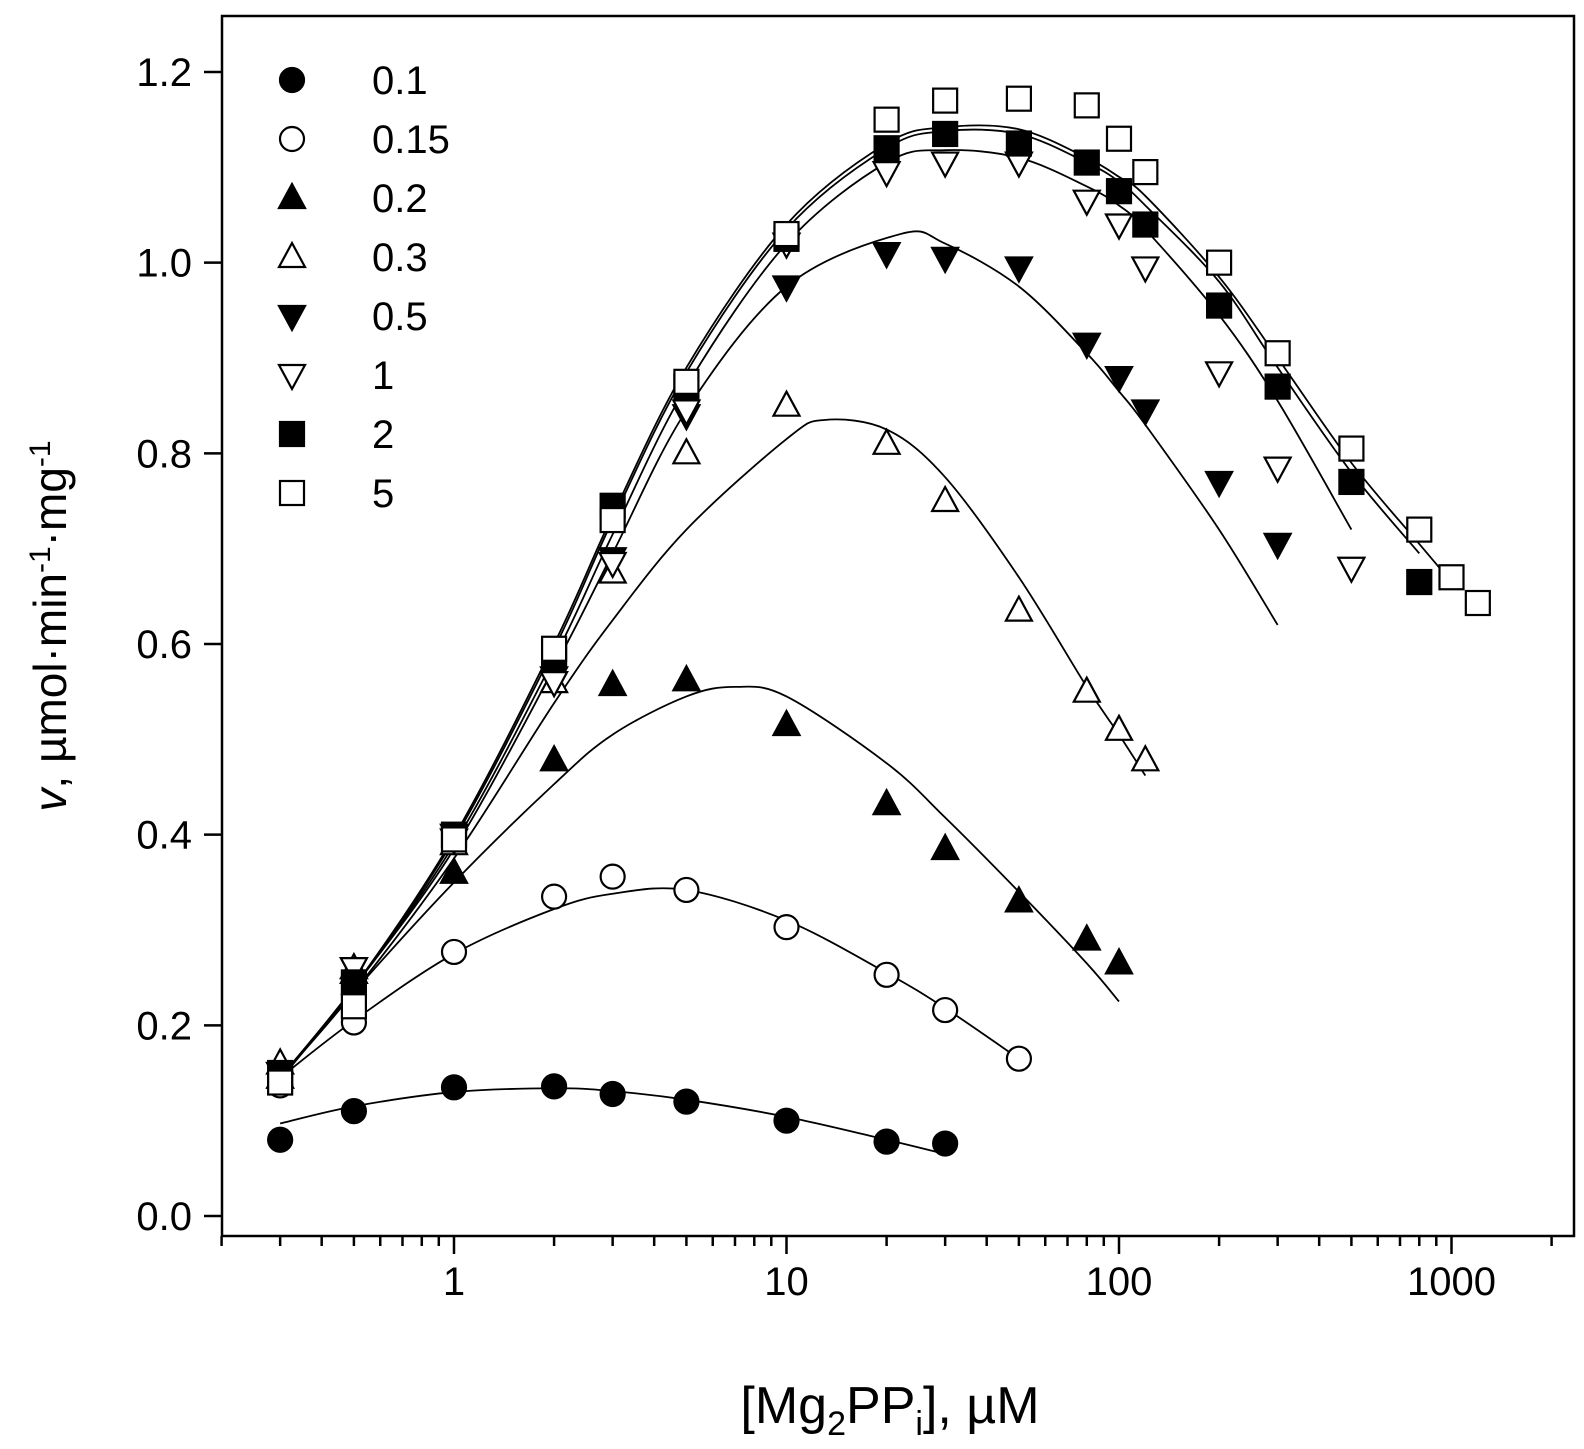 The width and height of the screenshot is (1584, 1449). Describe the element at coordinates (164, 264) in the screenshot. I see `y-tick-label: 1.0` at that location.